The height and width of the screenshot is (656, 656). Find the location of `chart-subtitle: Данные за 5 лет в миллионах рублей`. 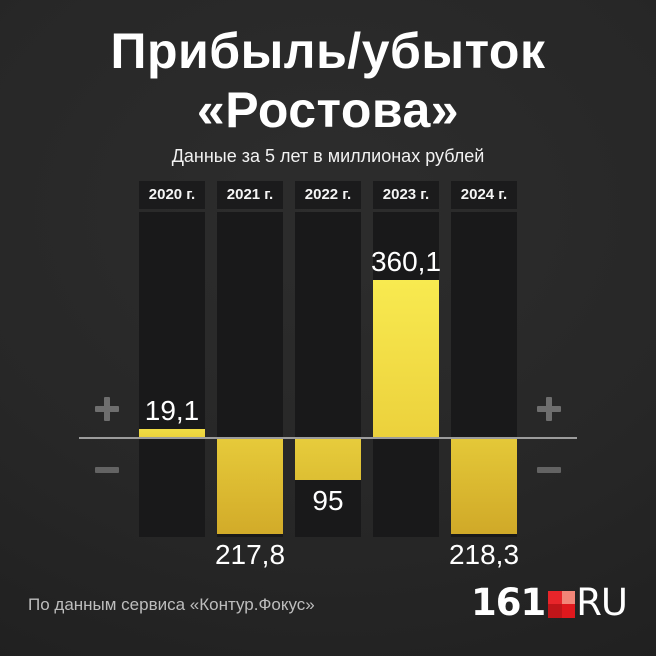

chart-subtitle: Данные за 5 лет в миллионах рублей is located at coordinates (328, 156).